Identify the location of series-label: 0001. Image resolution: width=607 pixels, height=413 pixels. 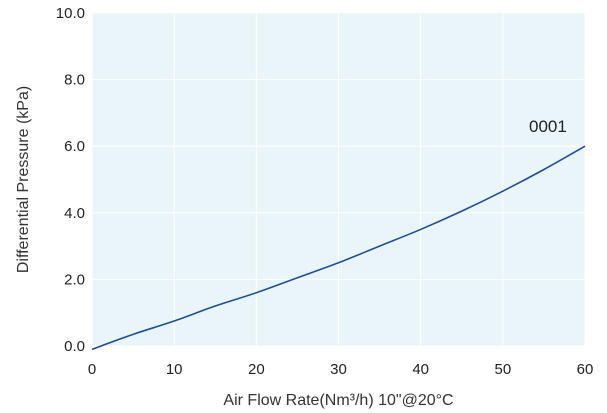
(548, 126).